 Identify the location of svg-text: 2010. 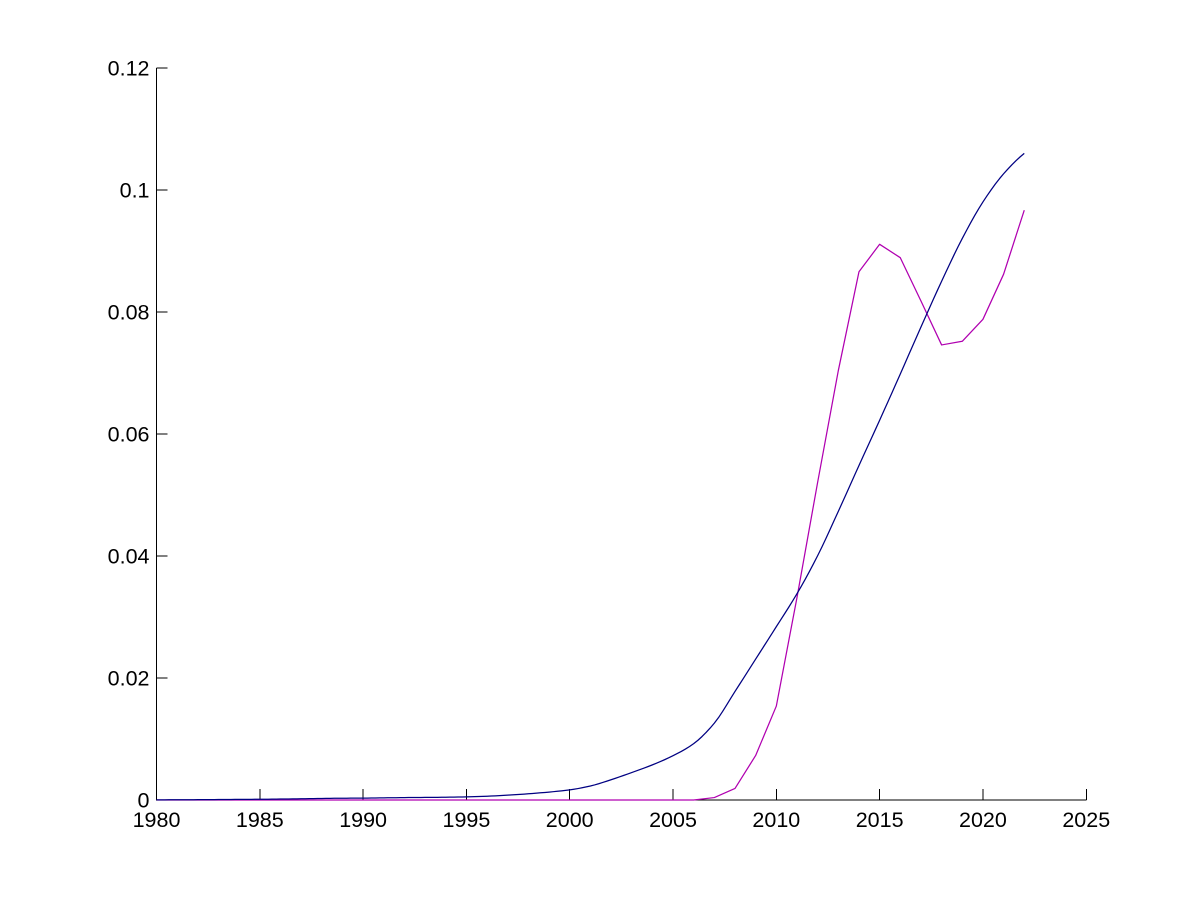
(776, 820).